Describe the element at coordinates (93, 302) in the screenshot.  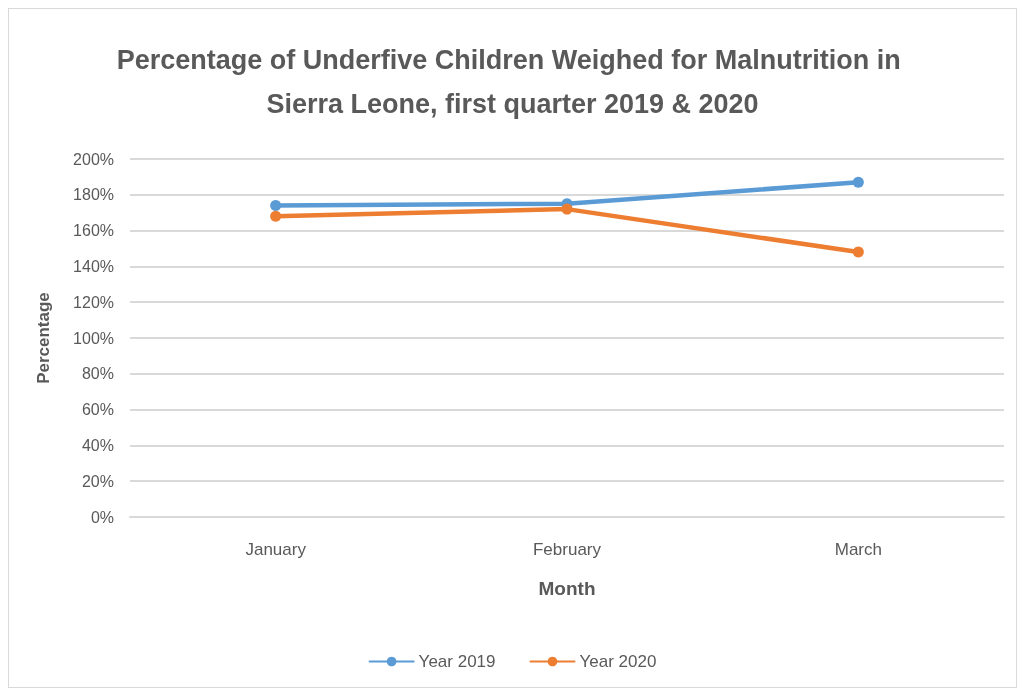
I see `y-tick-label: 120%` at that location.